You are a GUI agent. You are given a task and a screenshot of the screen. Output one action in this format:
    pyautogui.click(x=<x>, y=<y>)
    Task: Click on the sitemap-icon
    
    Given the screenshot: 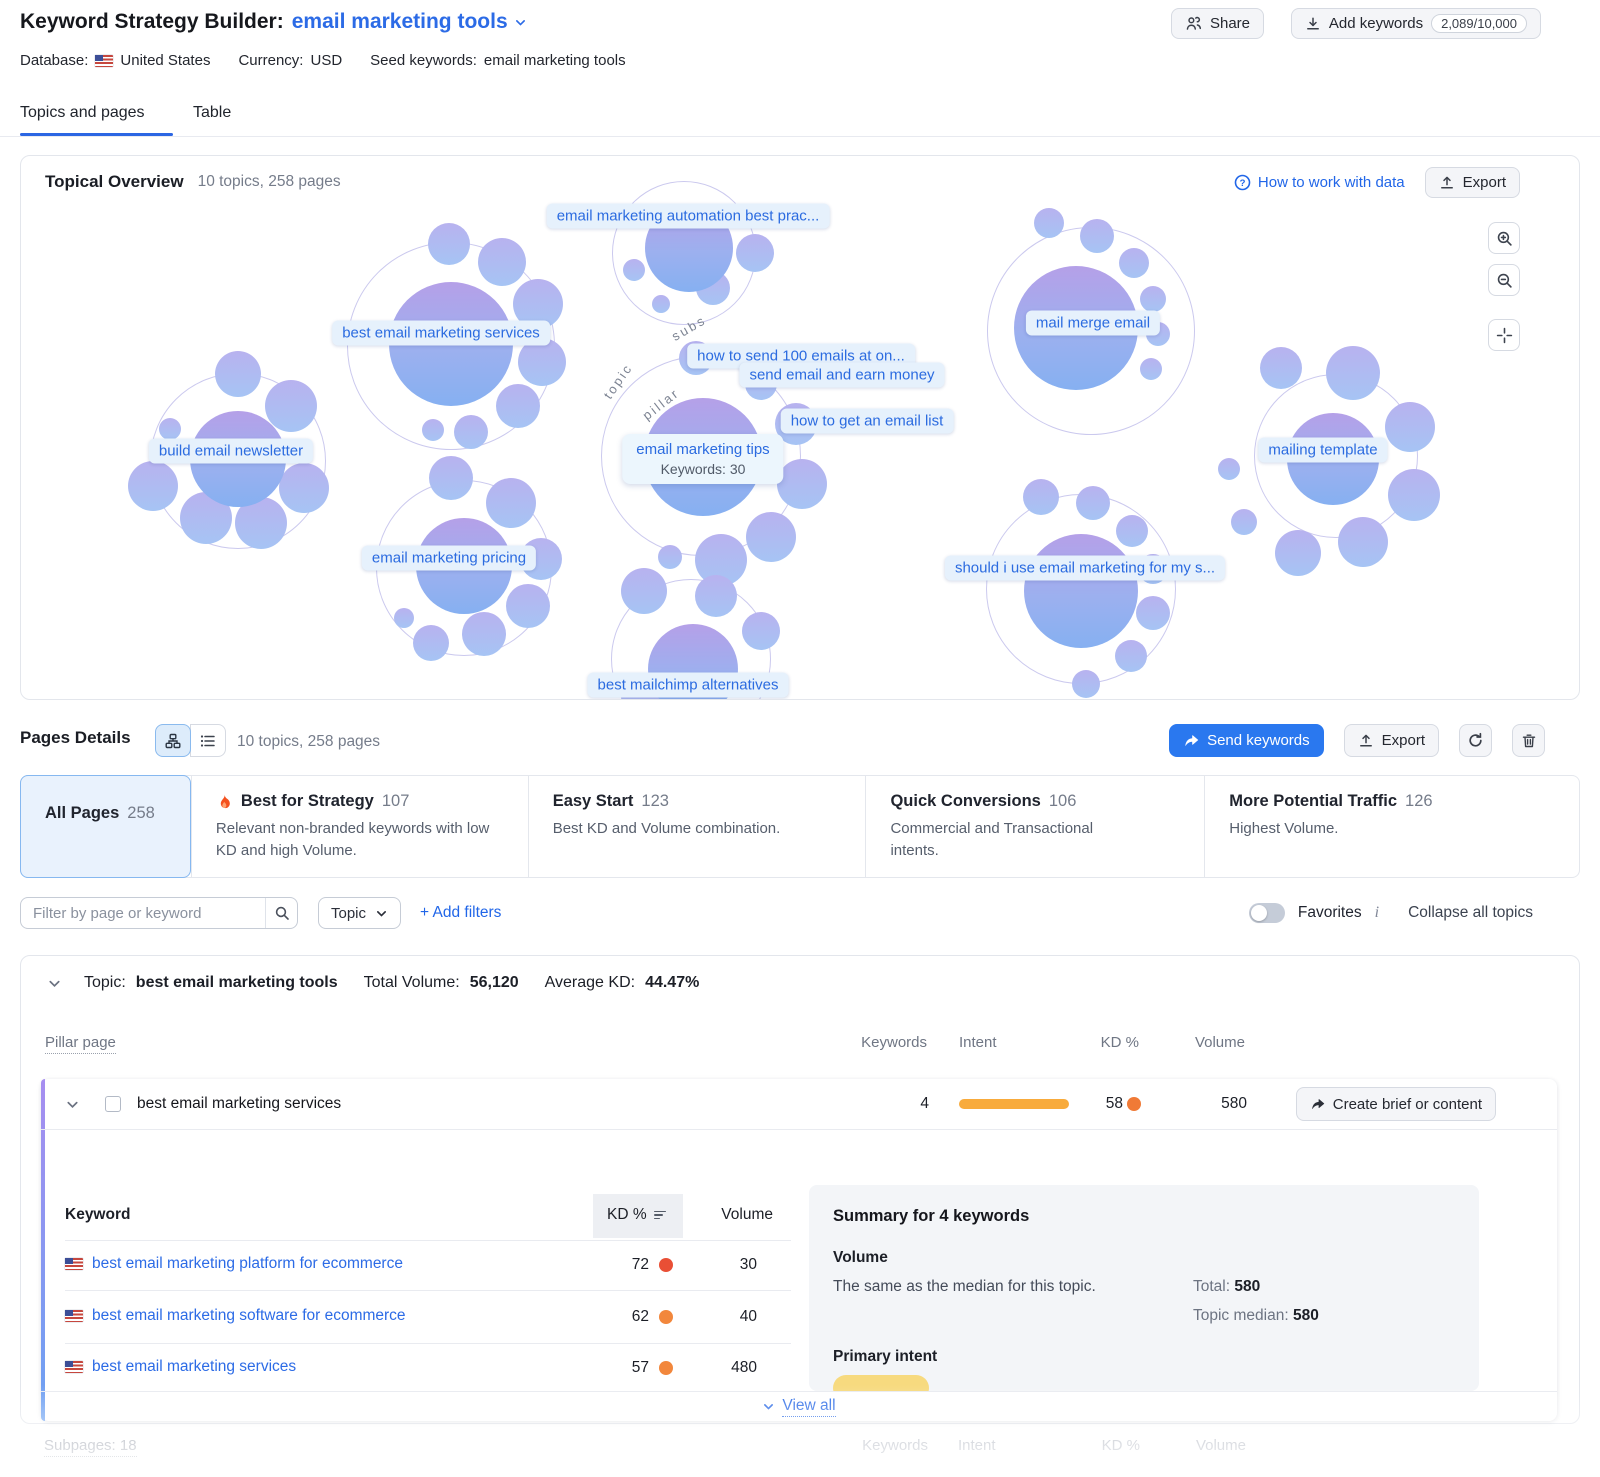 What is the action you would take?
    pyautogui.click(x=173, y=740)
    